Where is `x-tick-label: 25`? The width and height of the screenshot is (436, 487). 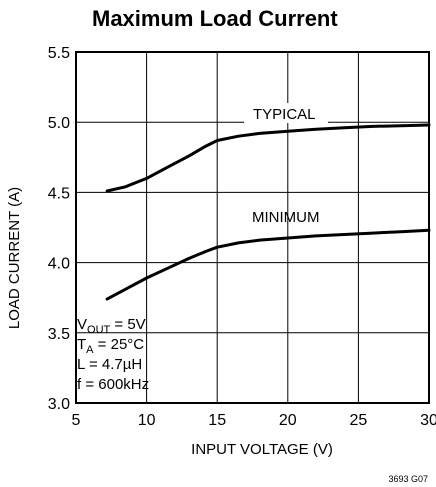
x-tick-label: 25 is located at coordinates (359, 420).